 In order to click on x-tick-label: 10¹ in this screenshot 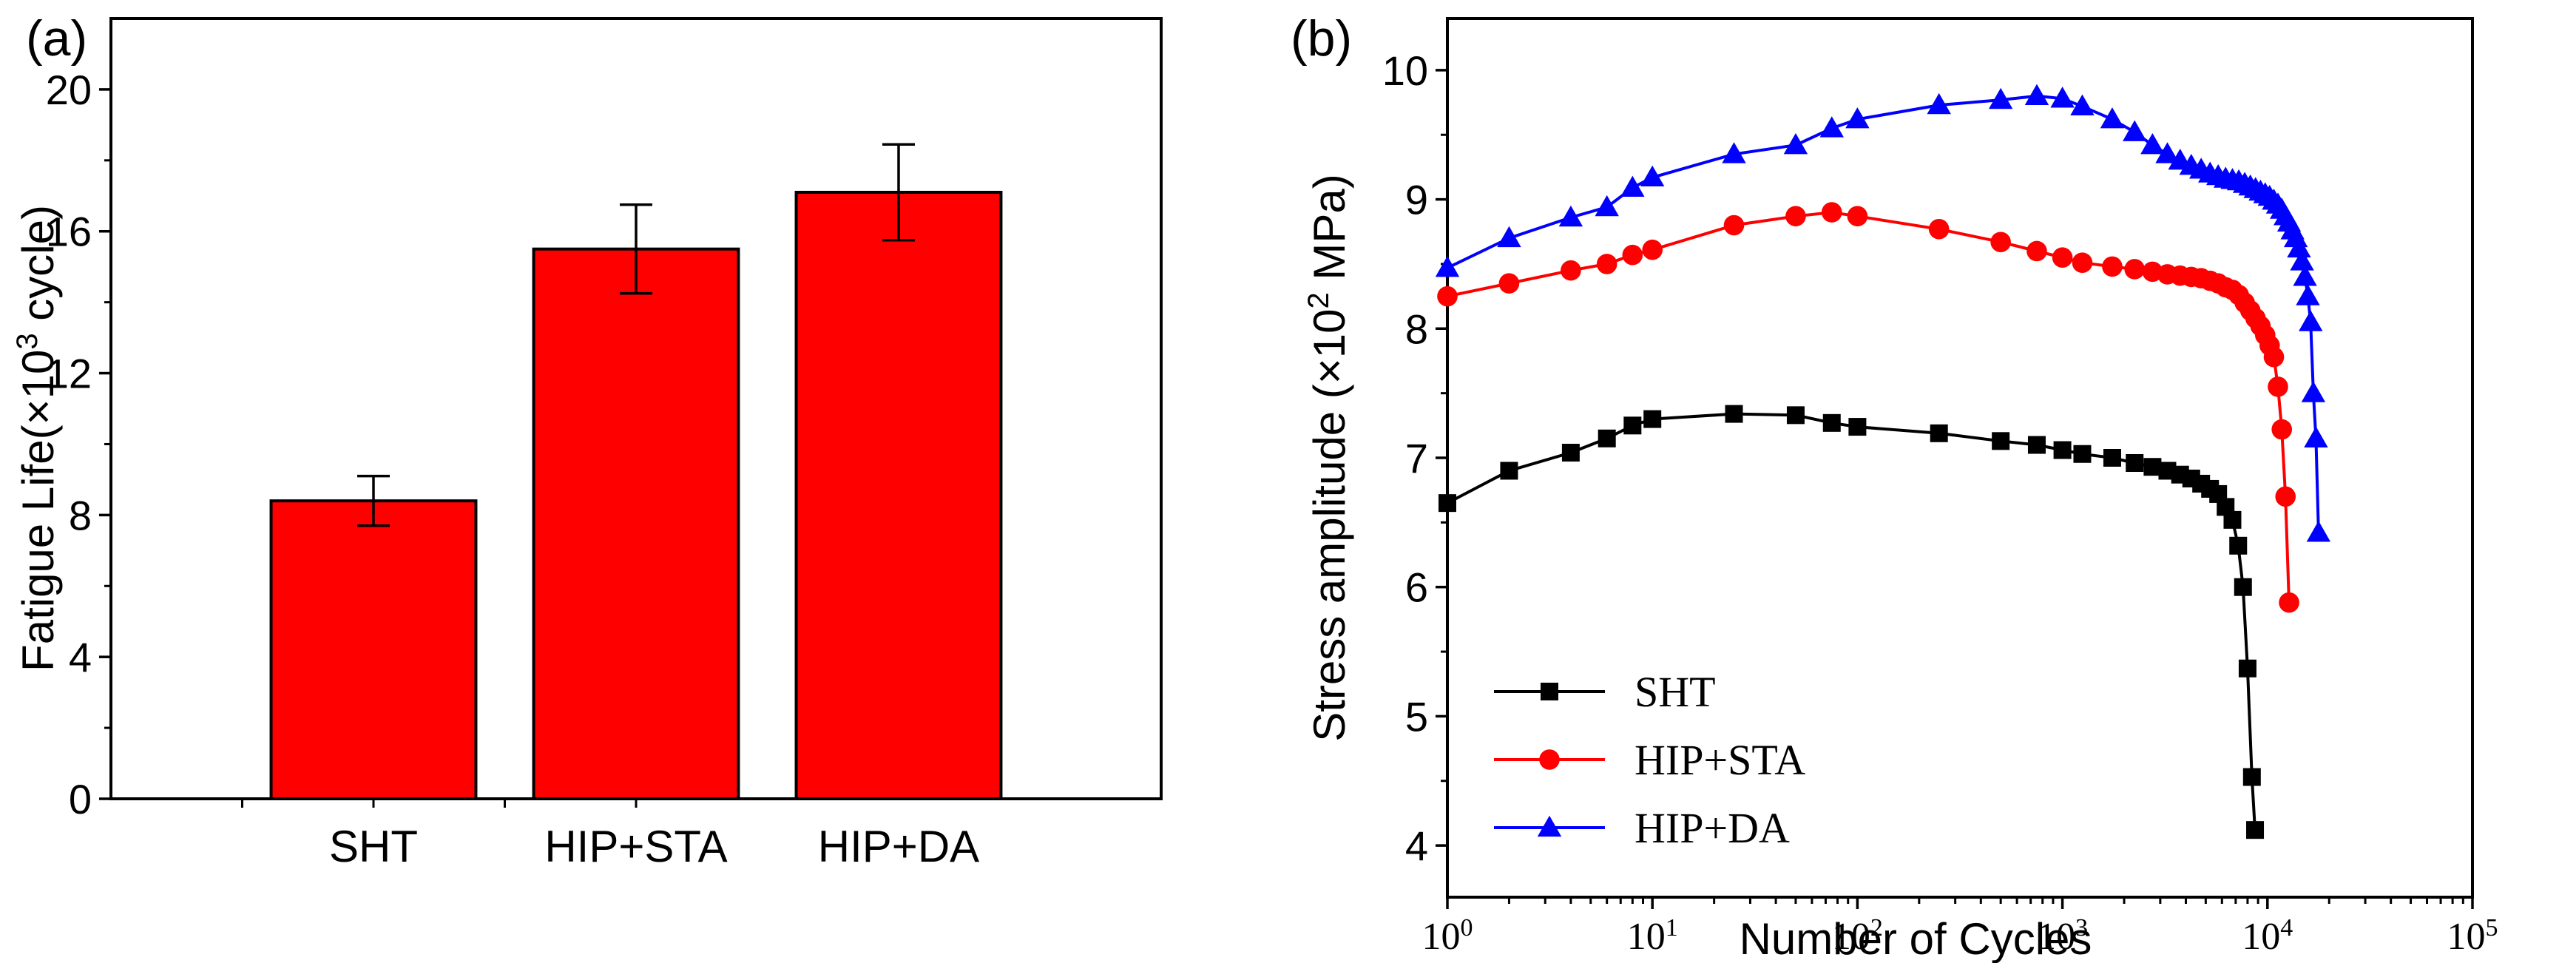, I will do `click(1652, 936)`.